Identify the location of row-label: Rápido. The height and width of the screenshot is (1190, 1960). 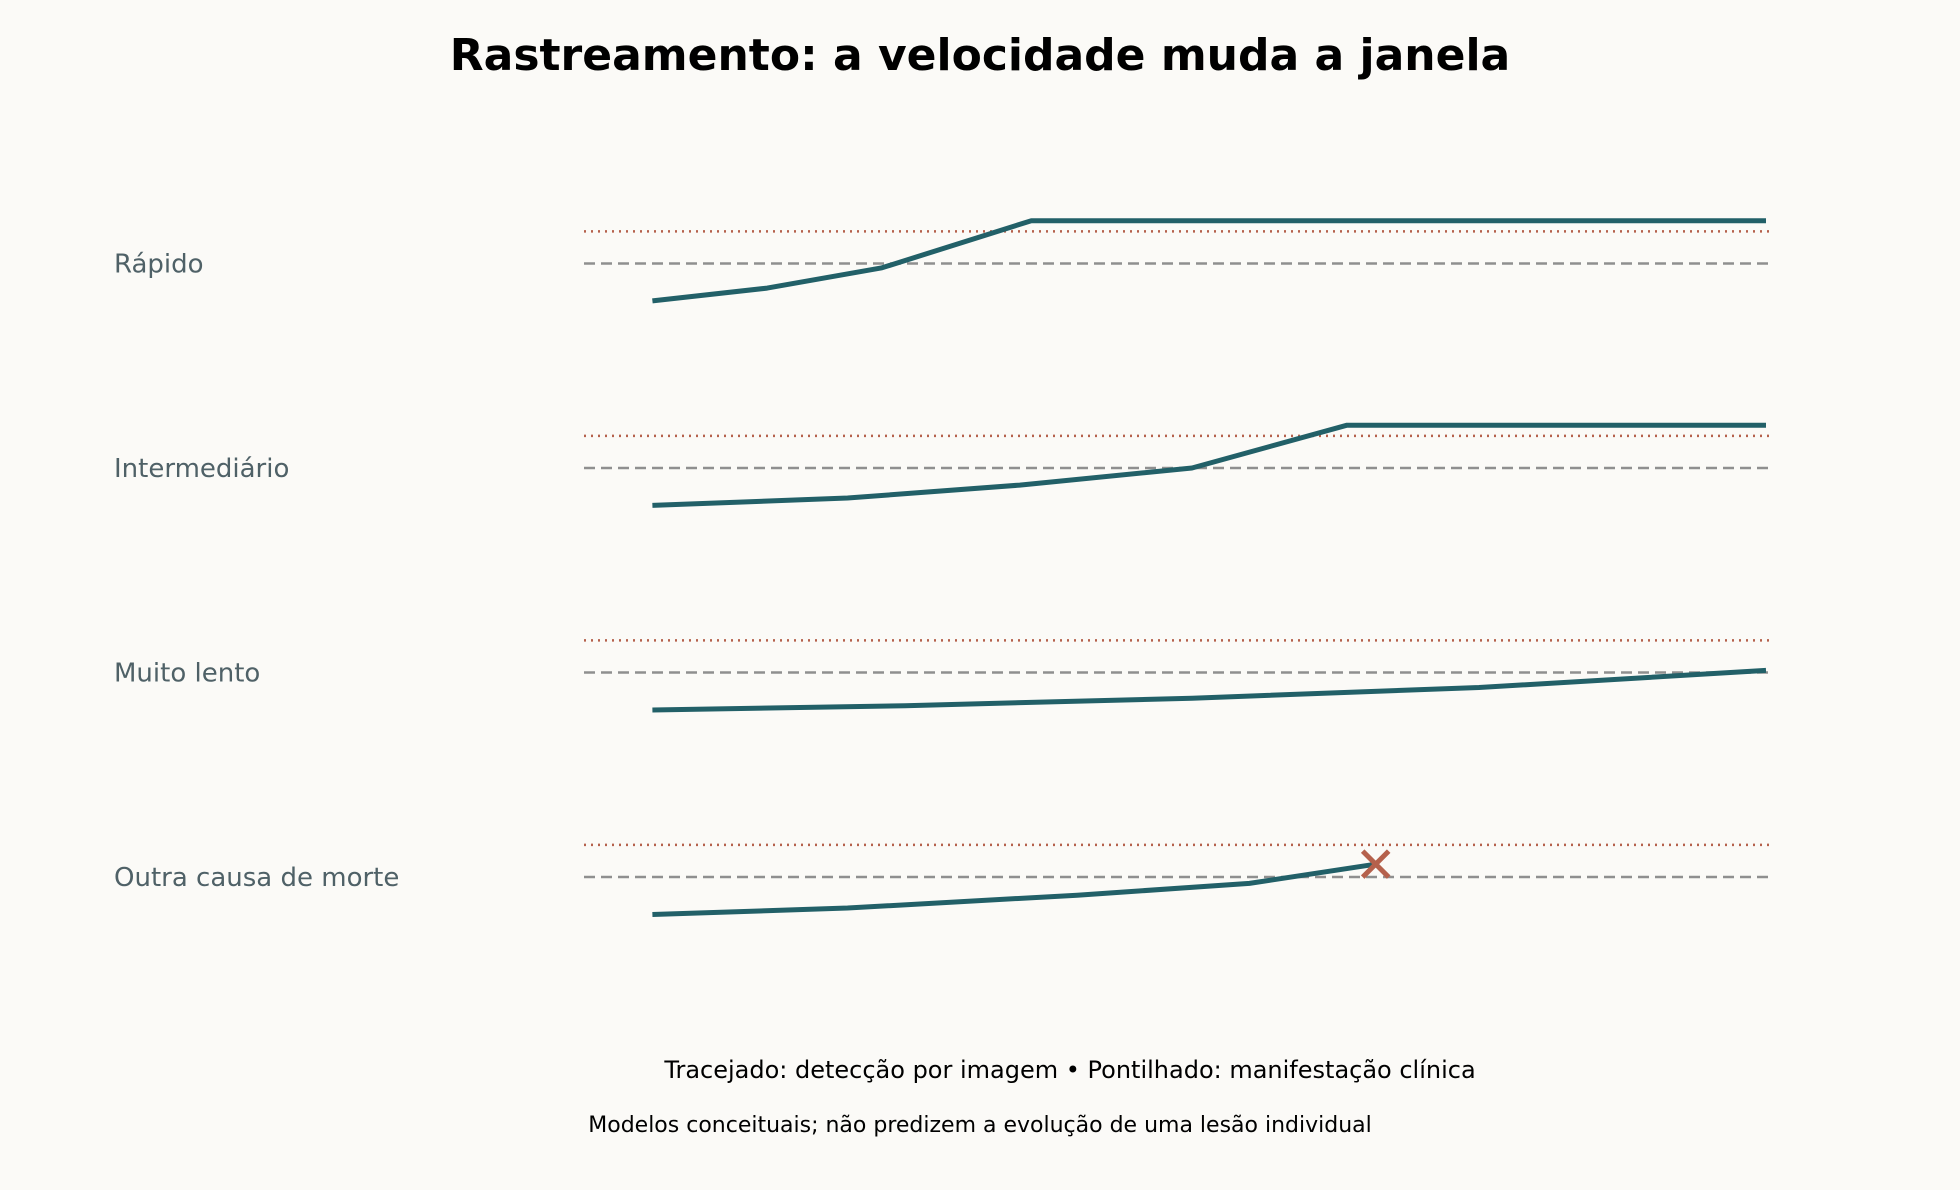
(159, 265).